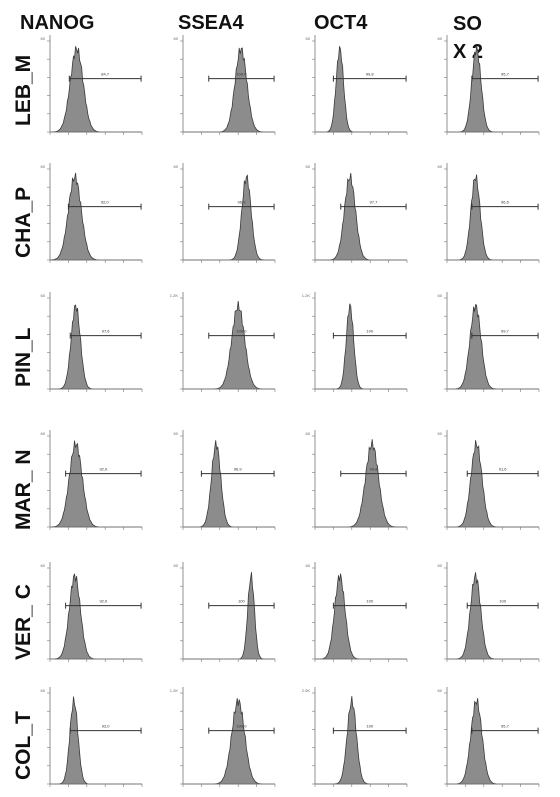 Image resolution: width=560 pixels, height=797 pixels. I want to click on gate-percent-label: 97,6, so click(106, 331).